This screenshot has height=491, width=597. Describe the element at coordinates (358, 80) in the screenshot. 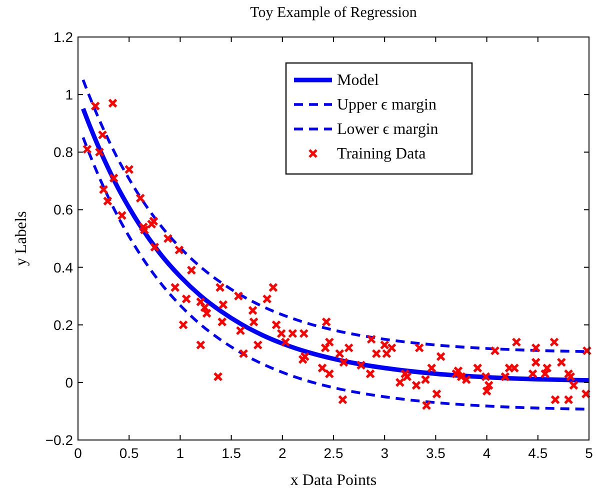

I see `legend-label: Model` at that location.